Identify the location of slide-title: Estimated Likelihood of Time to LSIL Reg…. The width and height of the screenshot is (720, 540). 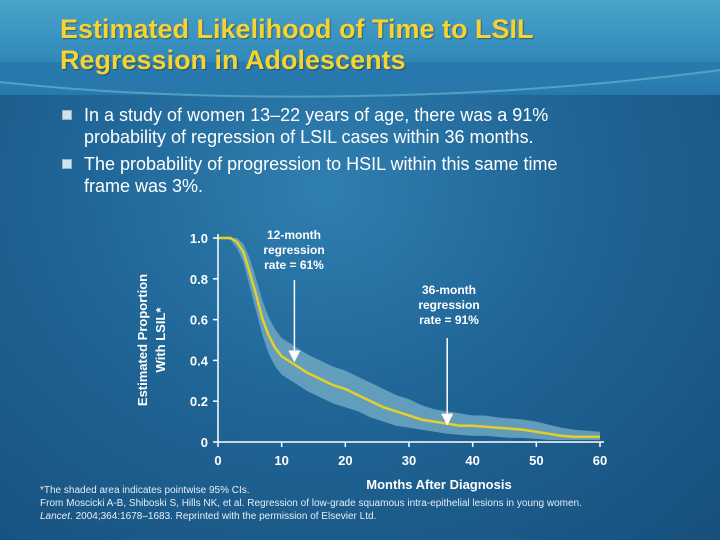
(380, 45).